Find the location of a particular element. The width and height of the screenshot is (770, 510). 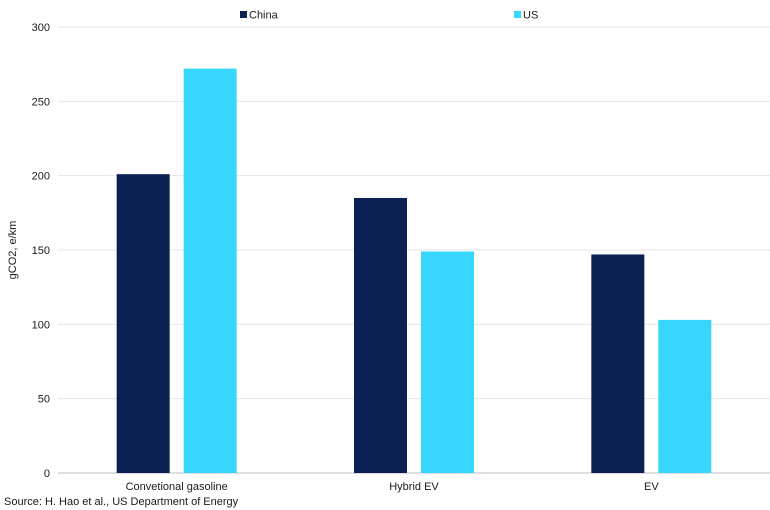

y-tick-label: 250 is located at coordinates (41, 102).